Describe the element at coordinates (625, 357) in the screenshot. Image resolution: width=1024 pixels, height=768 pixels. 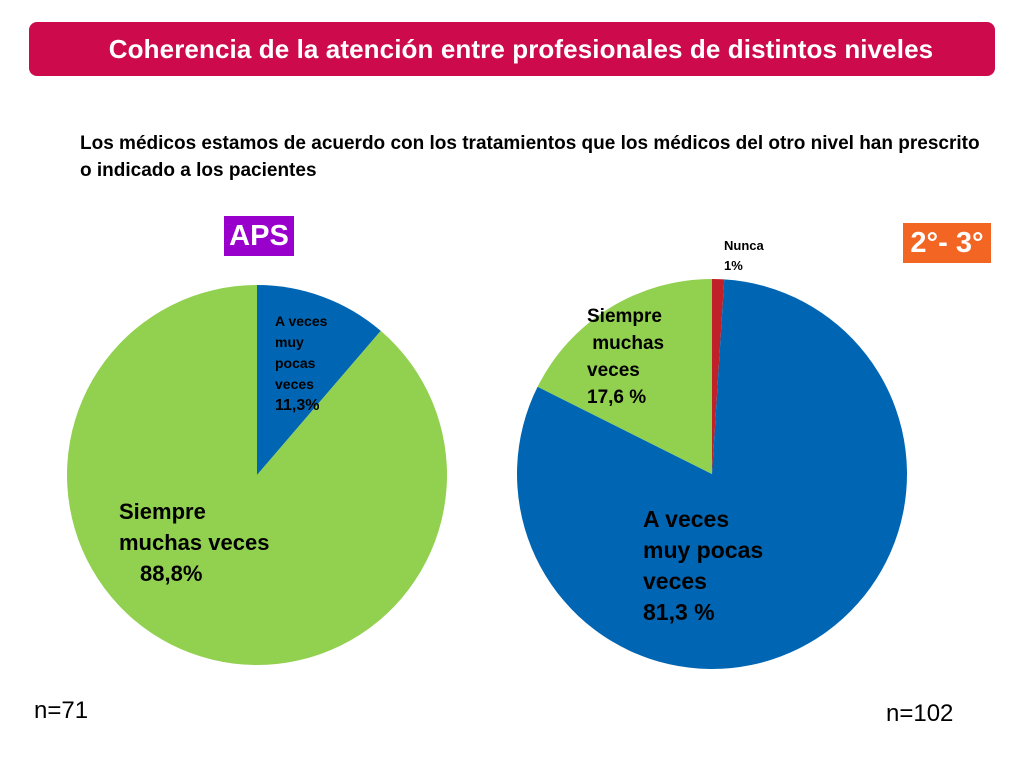
I see `lvl23-slice-label-2: Siempre muchas veces 17,6 %` at that location.